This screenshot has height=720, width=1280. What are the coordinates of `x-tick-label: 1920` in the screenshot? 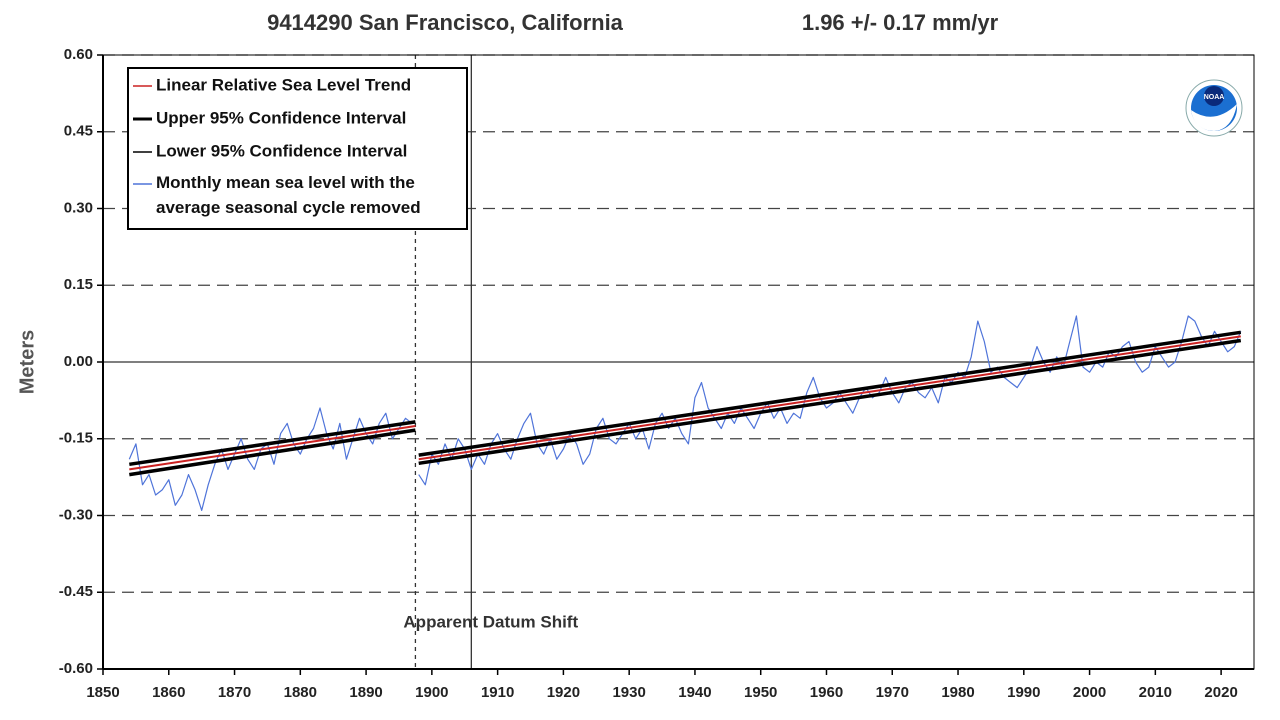 It's located at (563, 692).